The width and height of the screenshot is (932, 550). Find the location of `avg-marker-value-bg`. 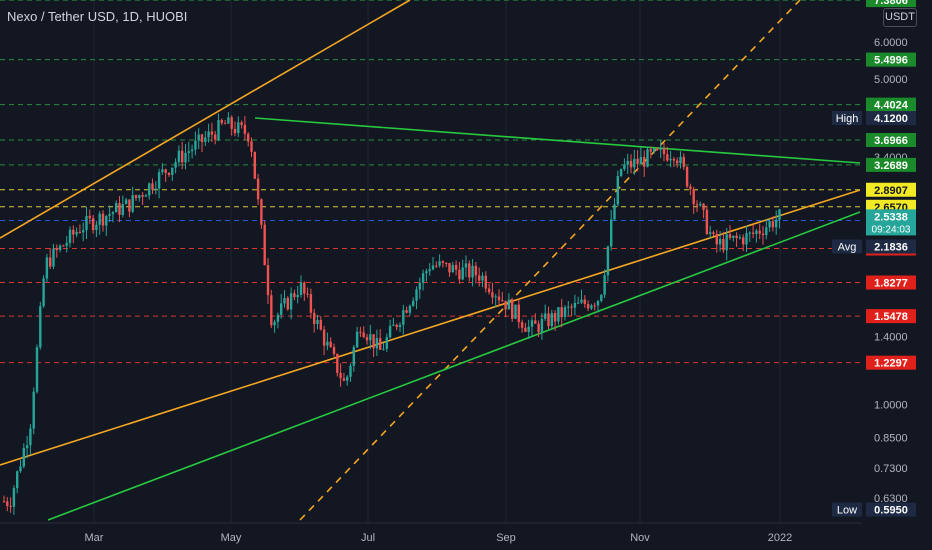

avg-marker-value-bg is located at coordinates (891, 246).